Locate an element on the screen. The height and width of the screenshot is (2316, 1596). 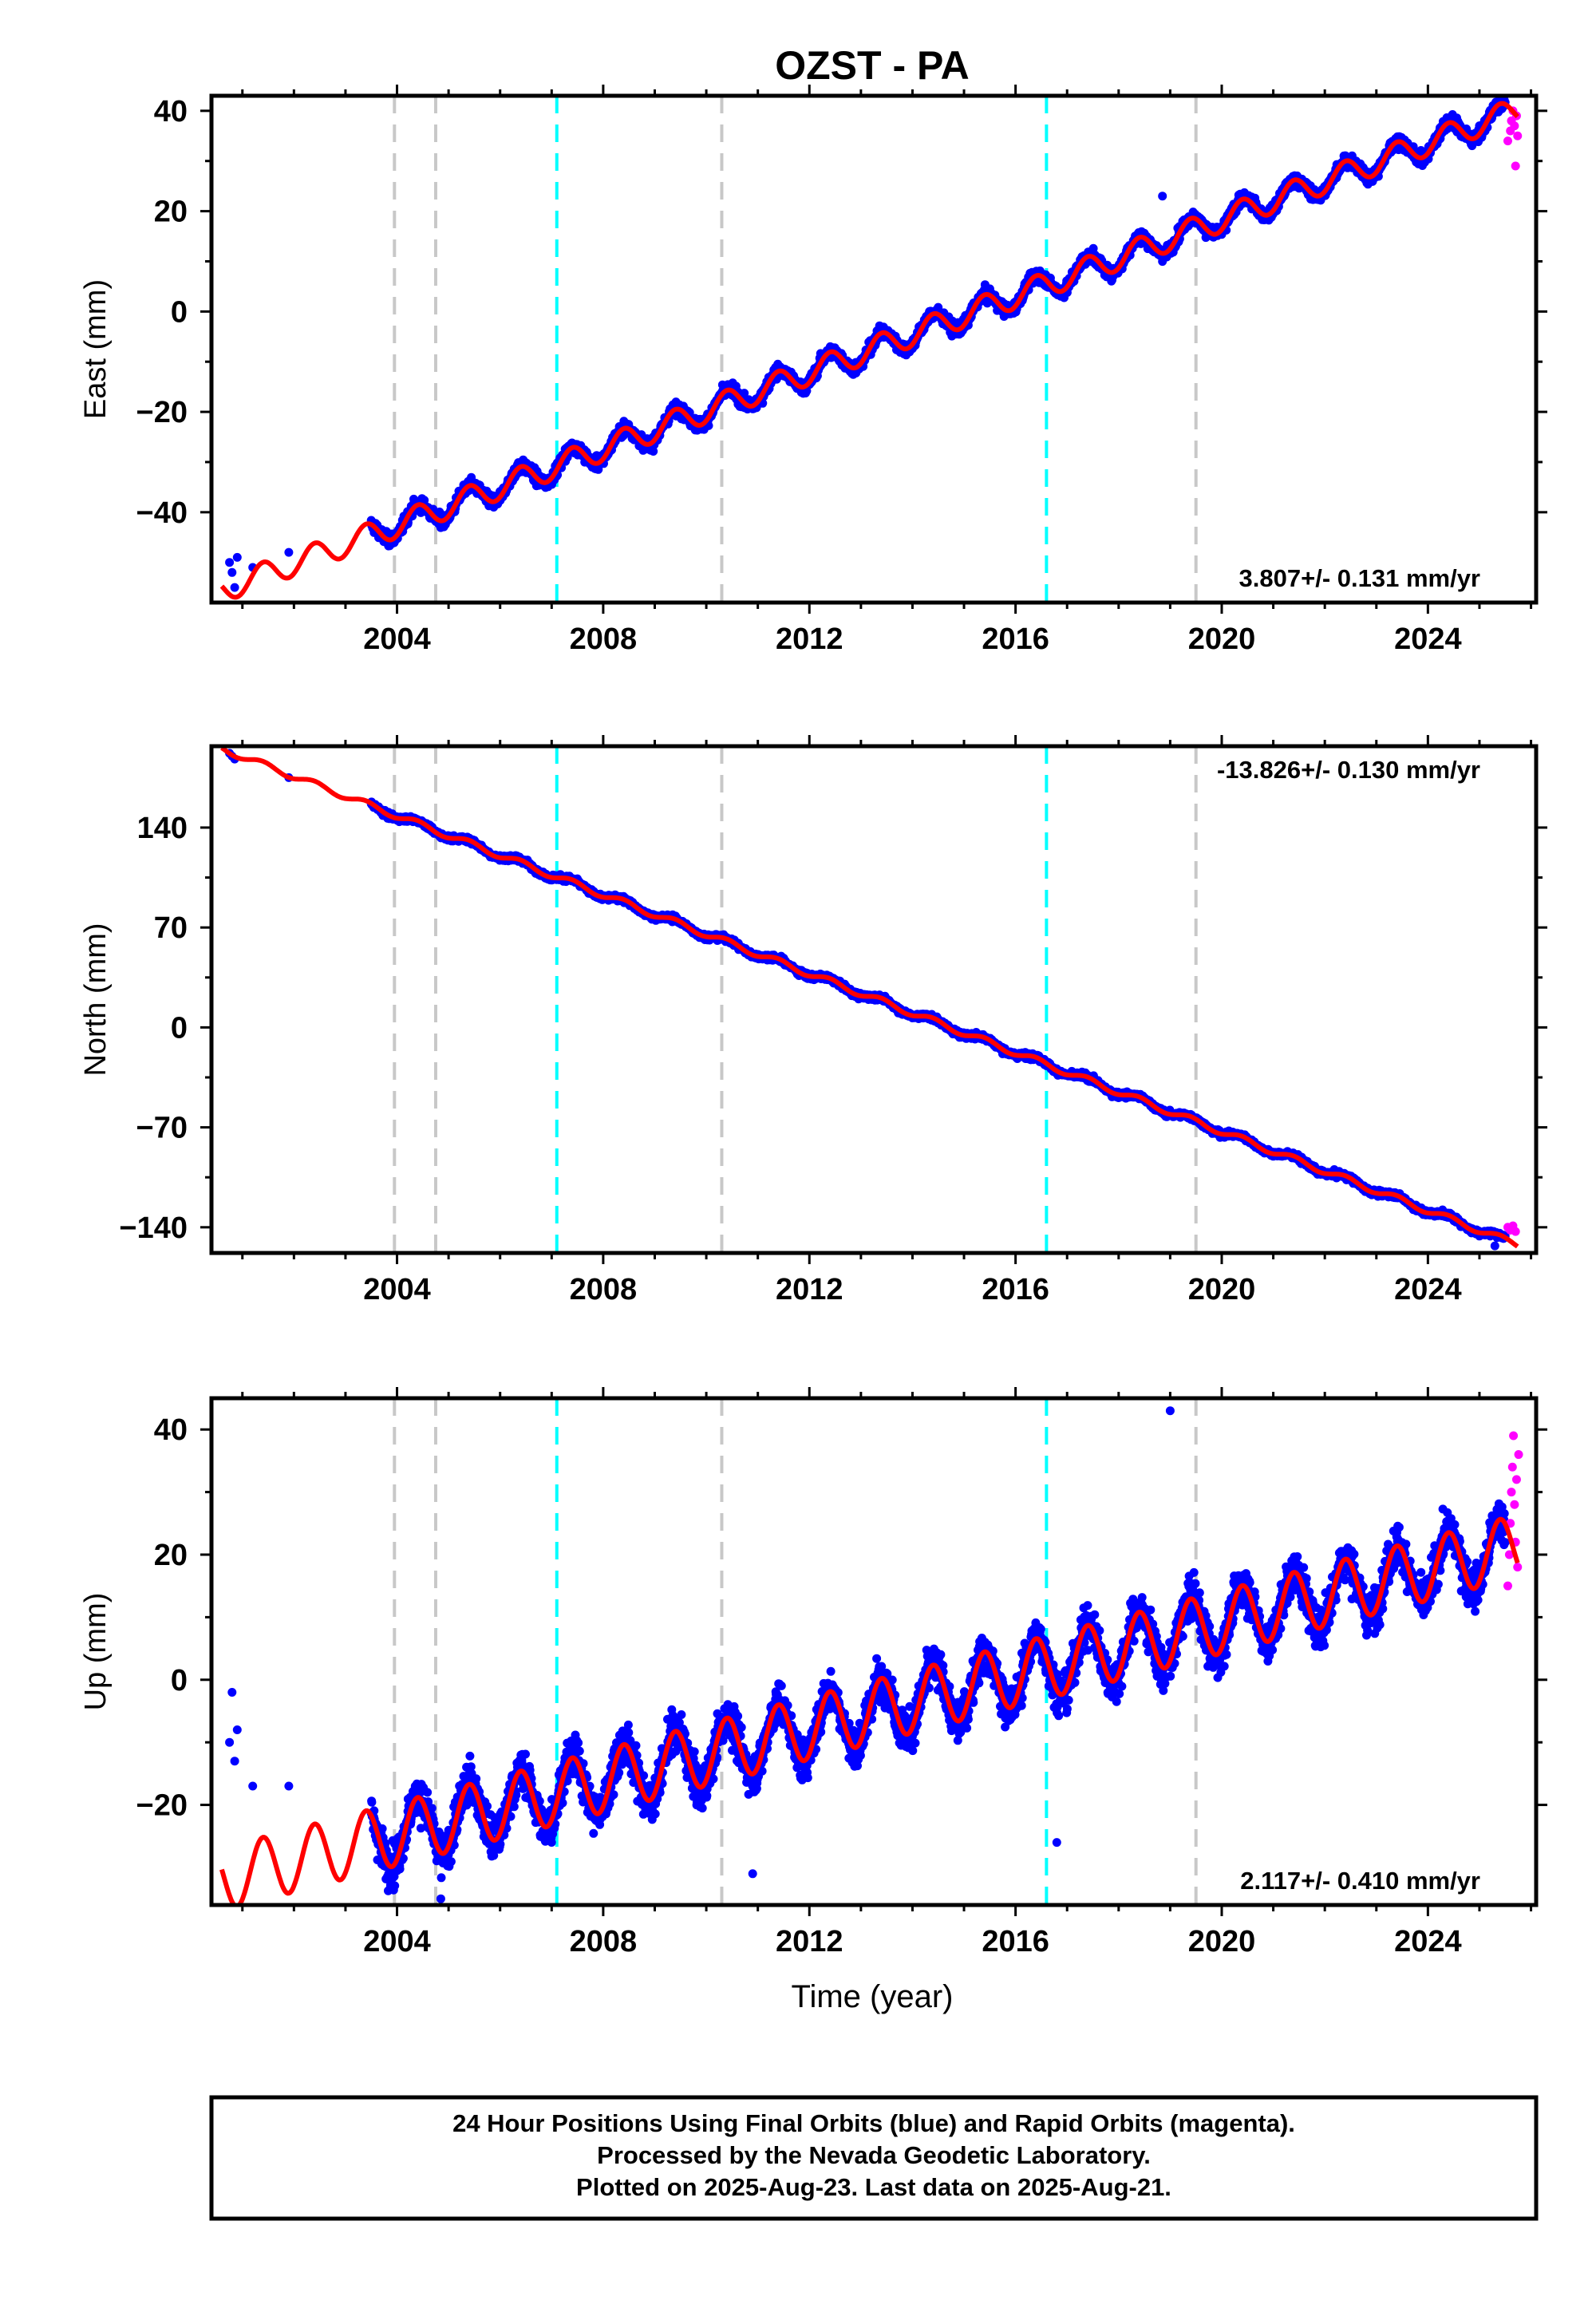
y-tick-label: −40 is located at coordinates (162, 513).